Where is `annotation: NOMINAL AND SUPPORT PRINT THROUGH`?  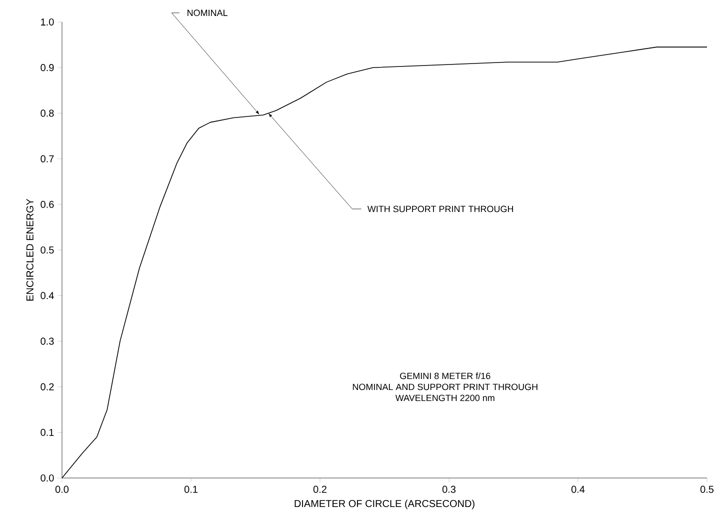 annotation: NOMINAL AND SUPPORT PRINT THROUGH is located at coordinates (445, 387).